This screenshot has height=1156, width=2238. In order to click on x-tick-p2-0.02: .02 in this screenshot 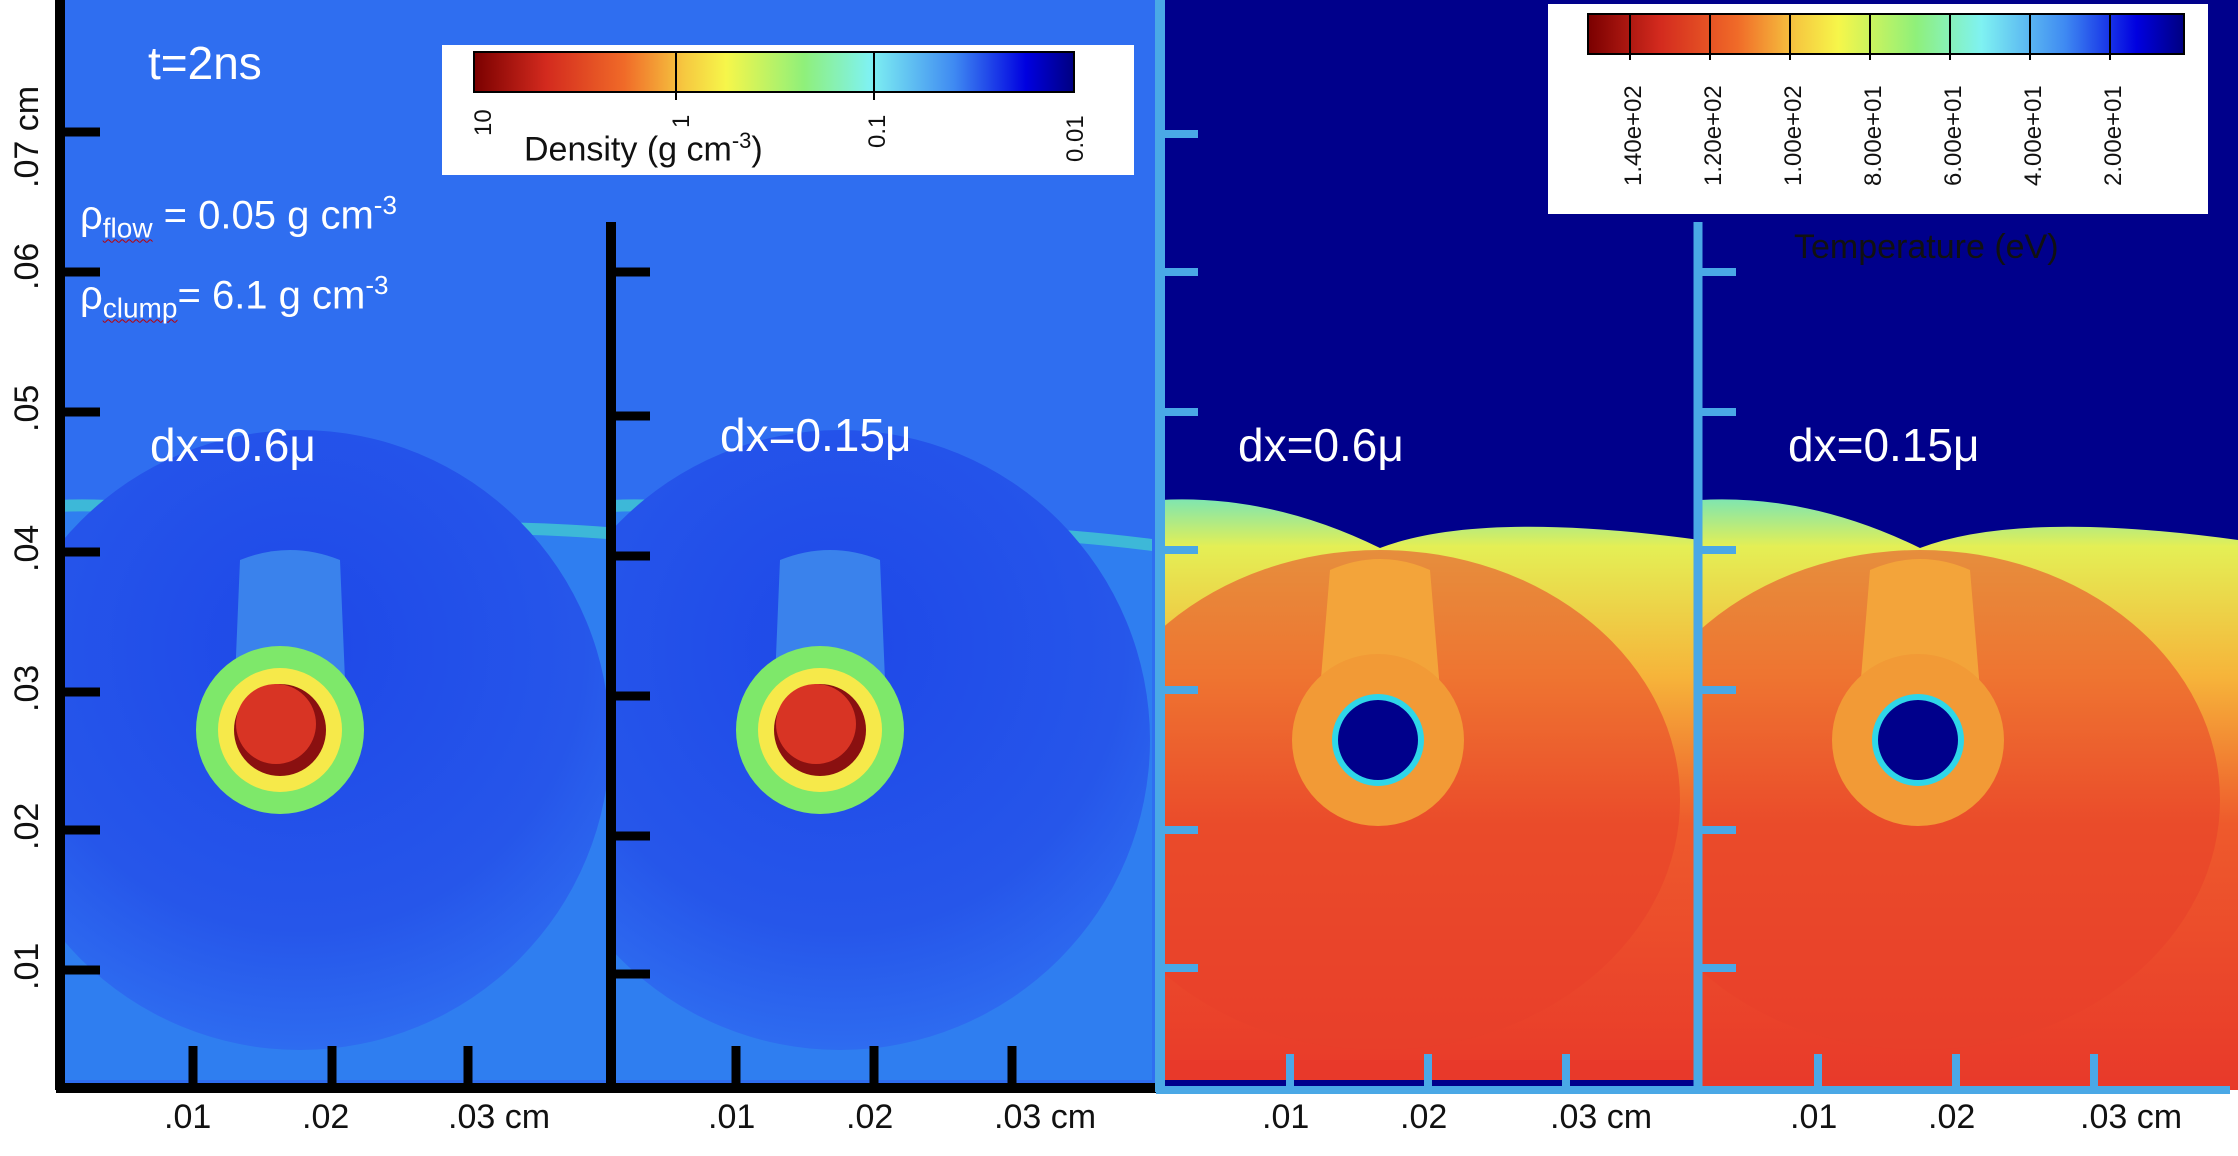, I will do `click(870, 1117)`.